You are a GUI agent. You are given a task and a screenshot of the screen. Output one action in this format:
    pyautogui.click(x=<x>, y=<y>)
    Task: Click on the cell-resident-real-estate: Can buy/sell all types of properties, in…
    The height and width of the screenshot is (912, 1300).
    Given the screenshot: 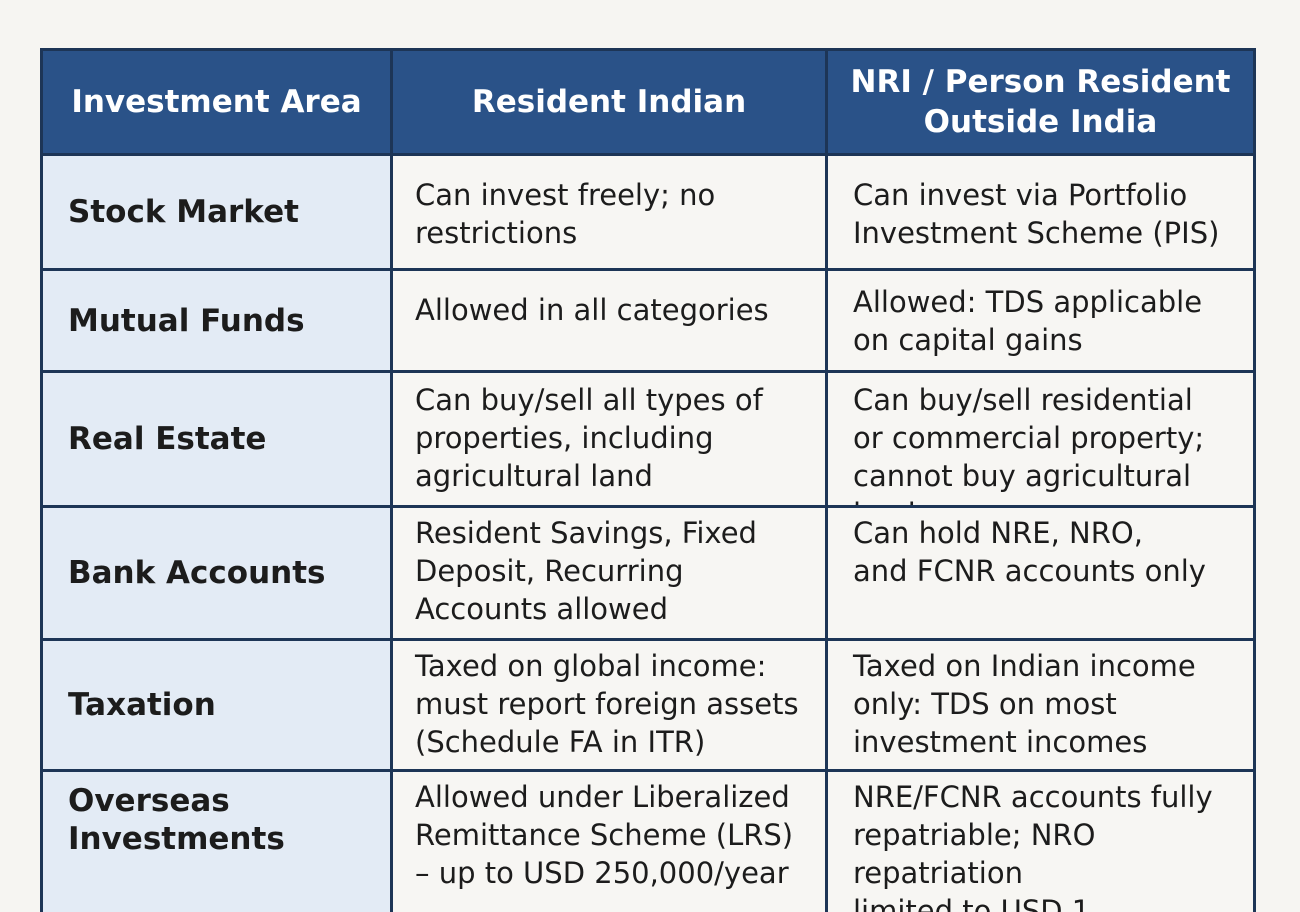 What is the action you would take?
    pyautogui.click(x=609, y=439)
    